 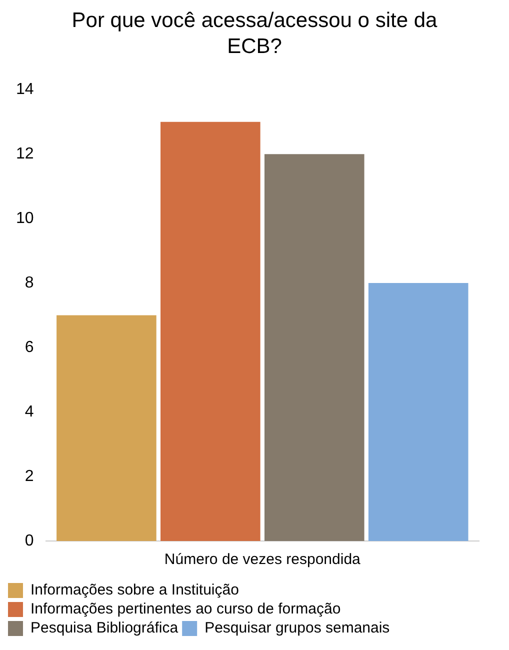 I want to click on y-tick-label: 10, so click(x=25, y=218).